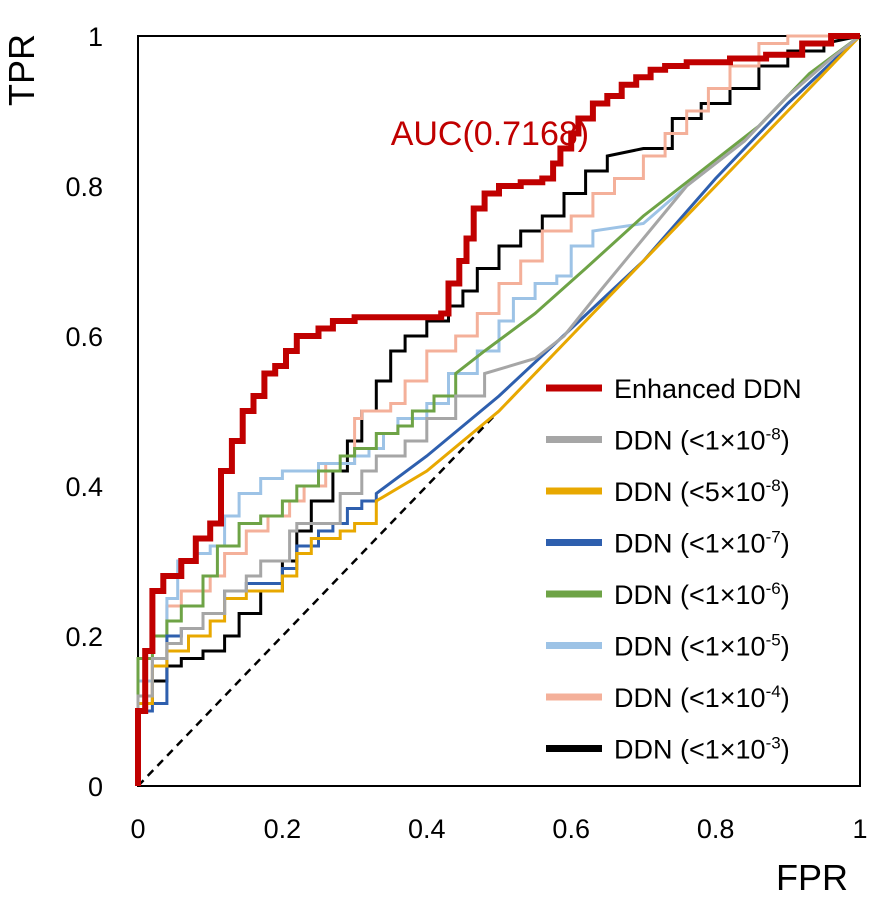  What do you see at coordinates (702, 594) in the screenshot?
I see `legend-label-4: DDN (<1×10-6)` at bounding box center [702, 594].